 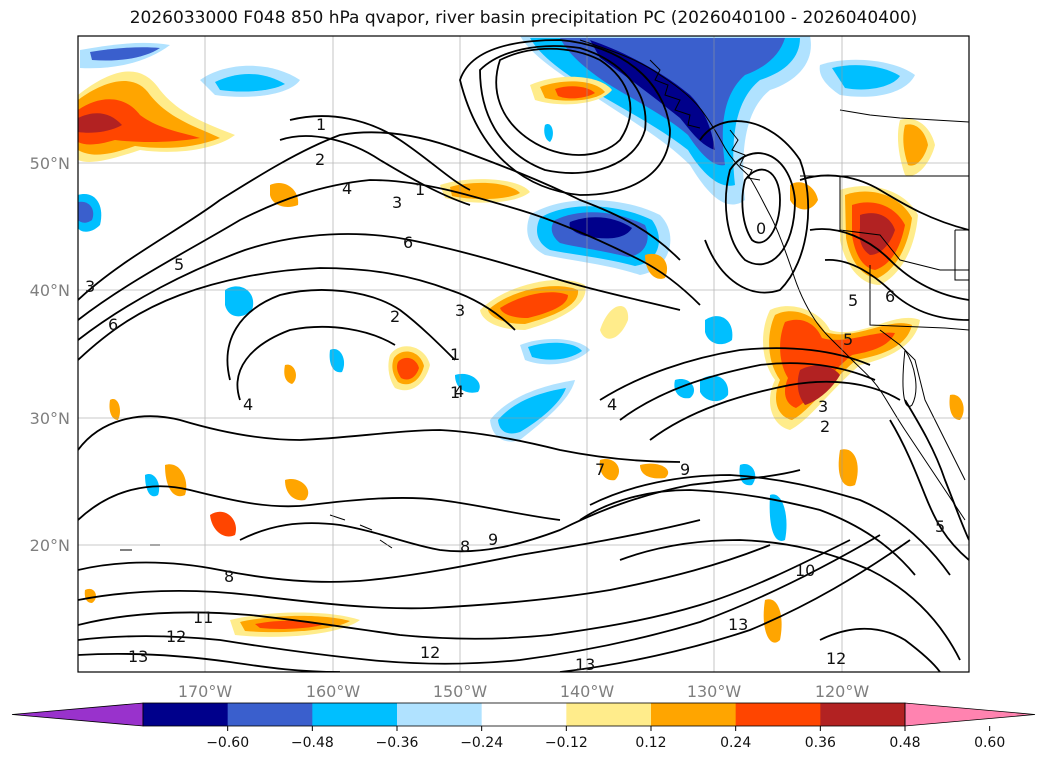 I want to click on colorbar-tick-label: −0.12, so click(x=566, y=743).